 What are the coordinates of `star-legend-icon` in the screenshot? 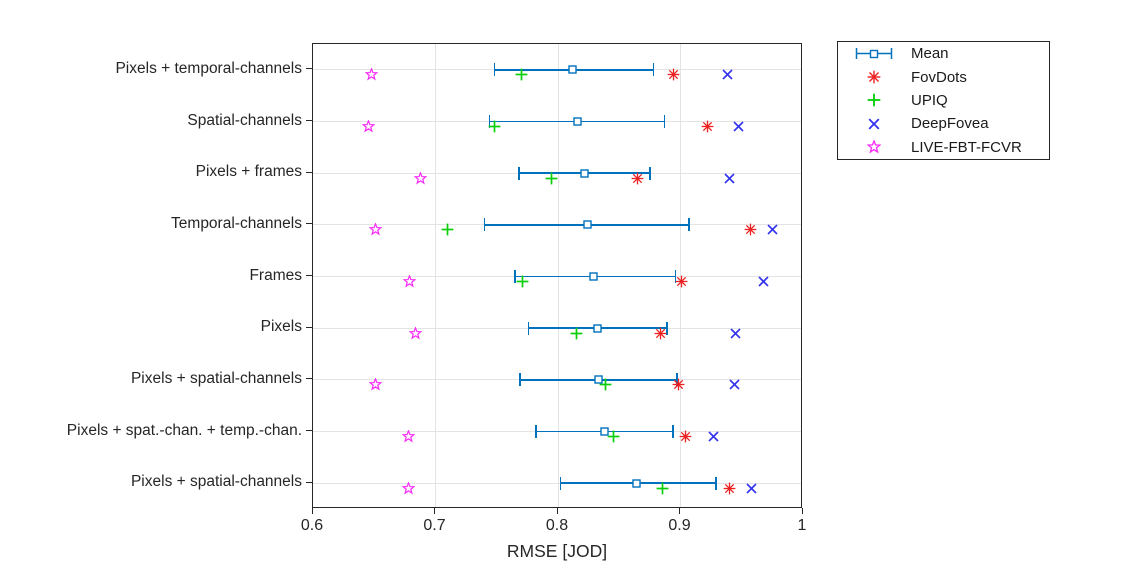 It's located at (874, 147).